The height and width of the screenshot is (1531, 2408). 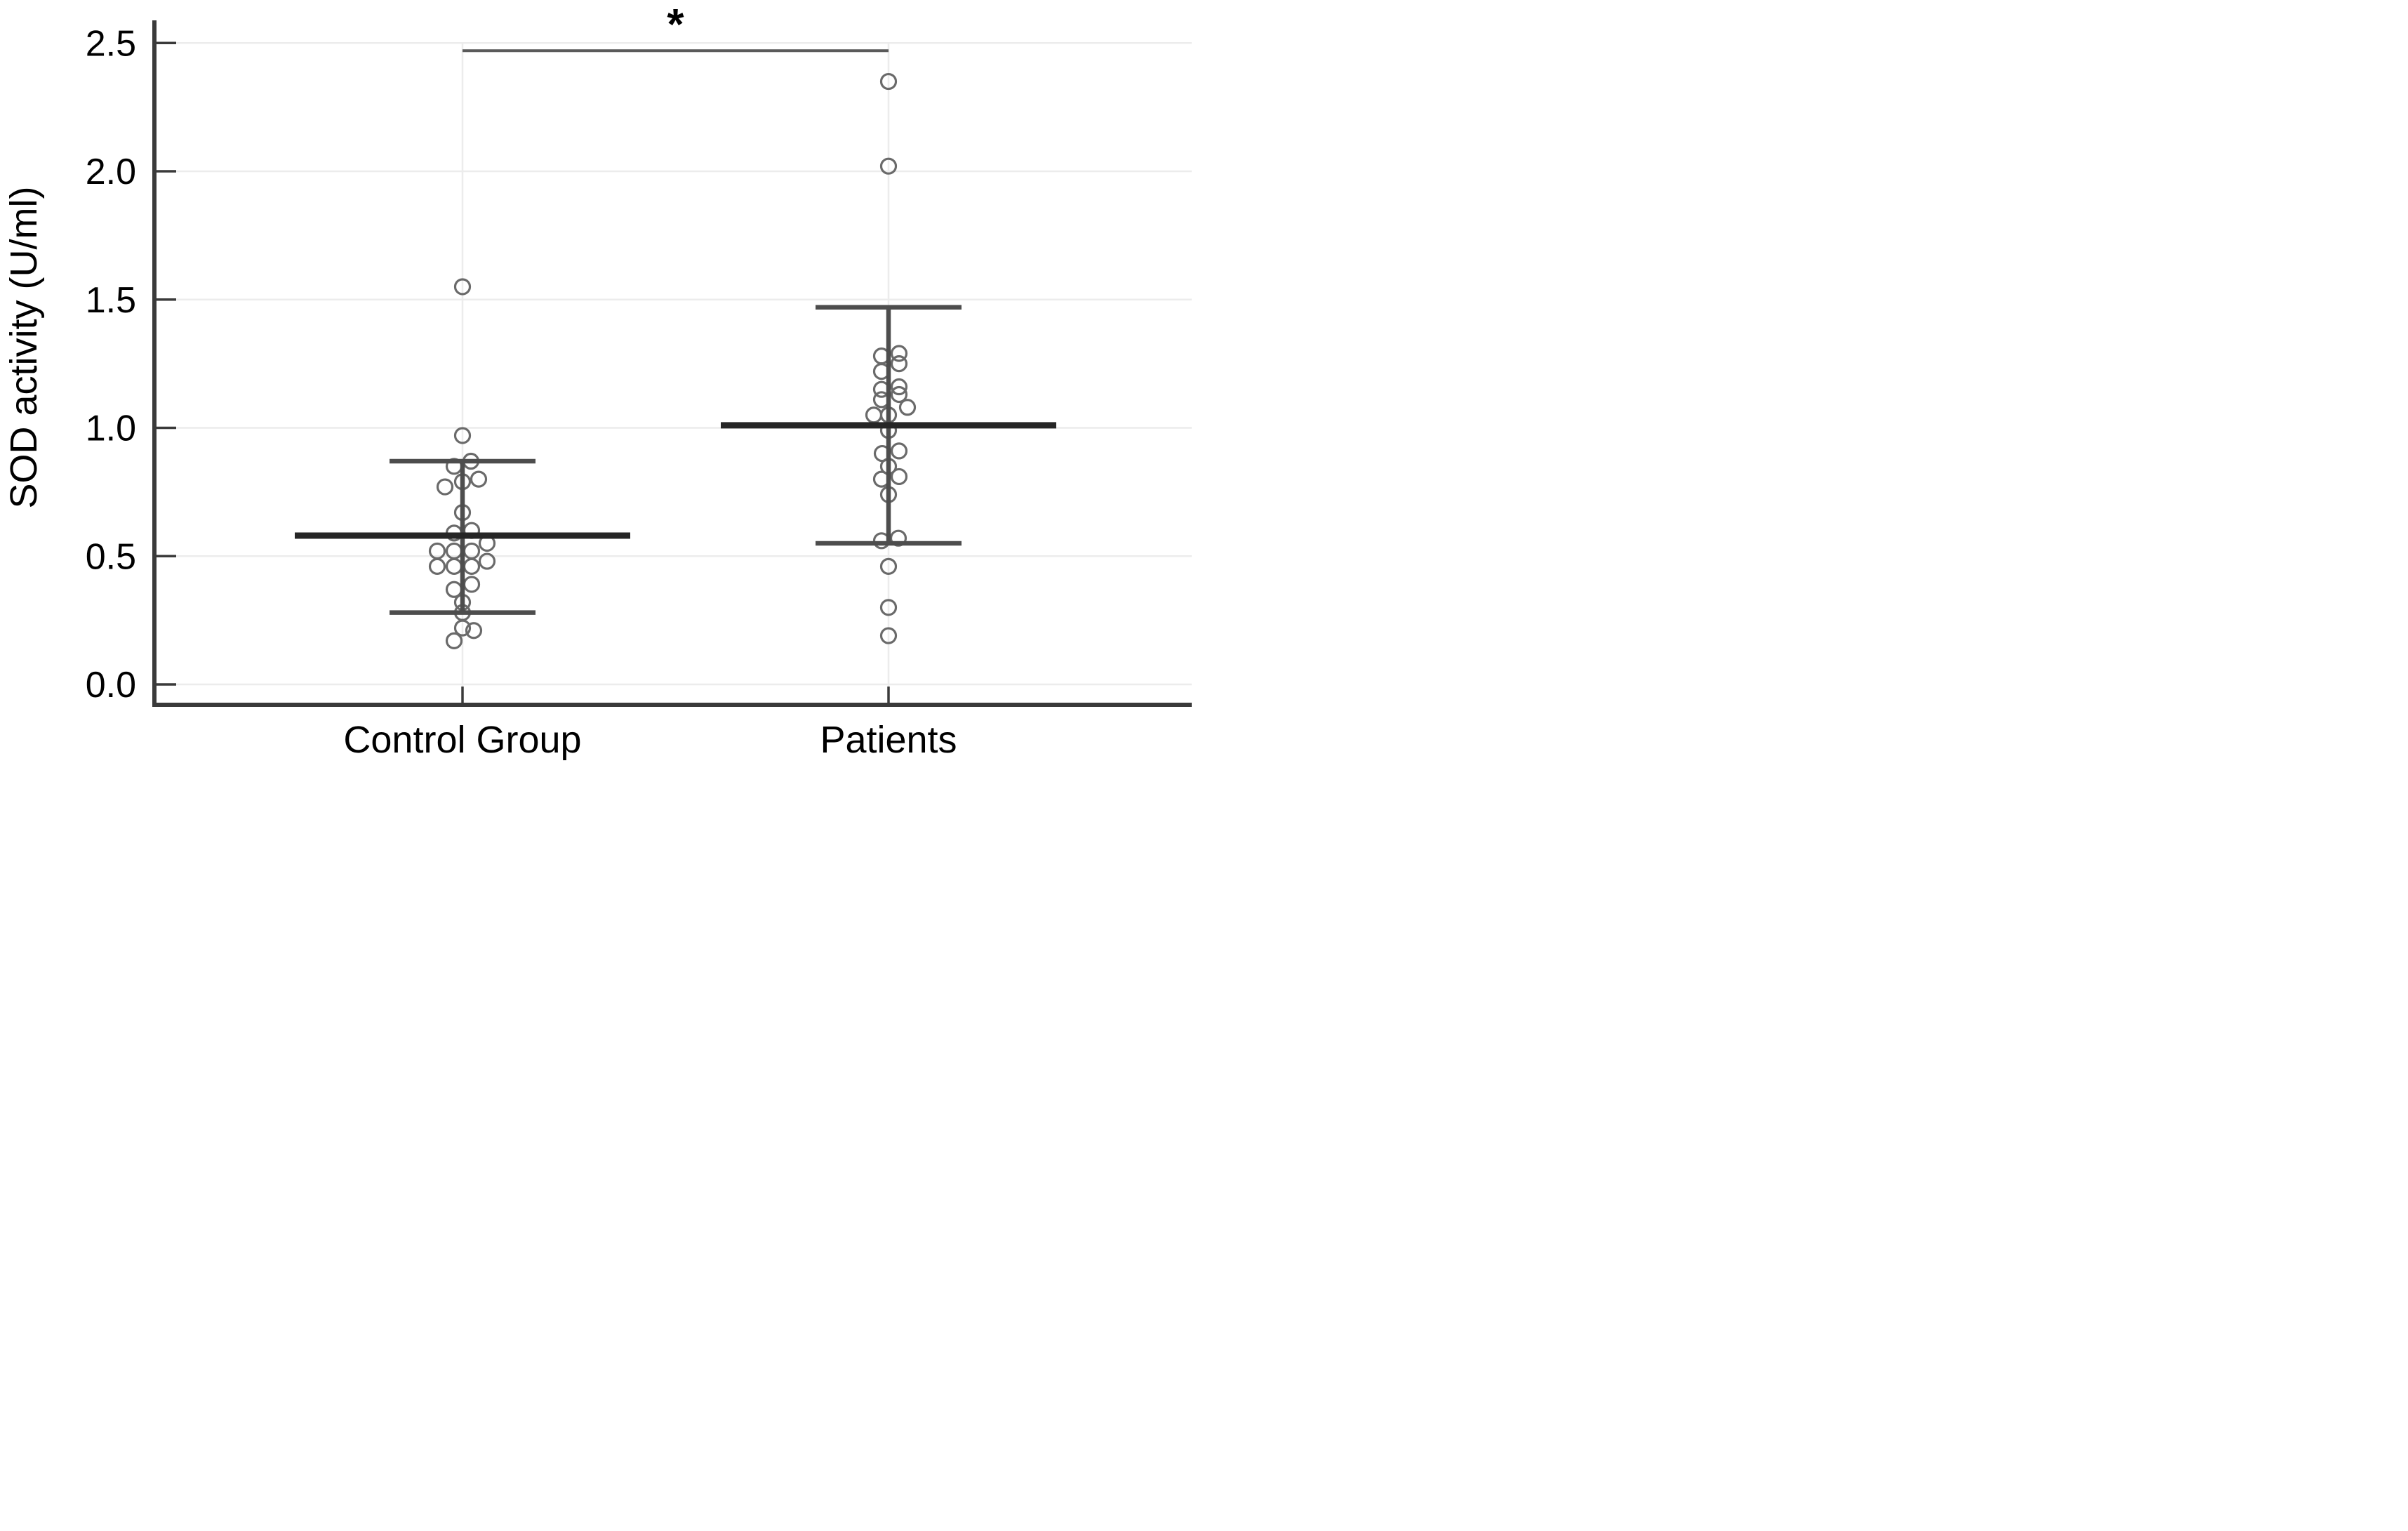 I want to click on y-axis-title: SOD activity (U/ml), so click(x=24, y=348).